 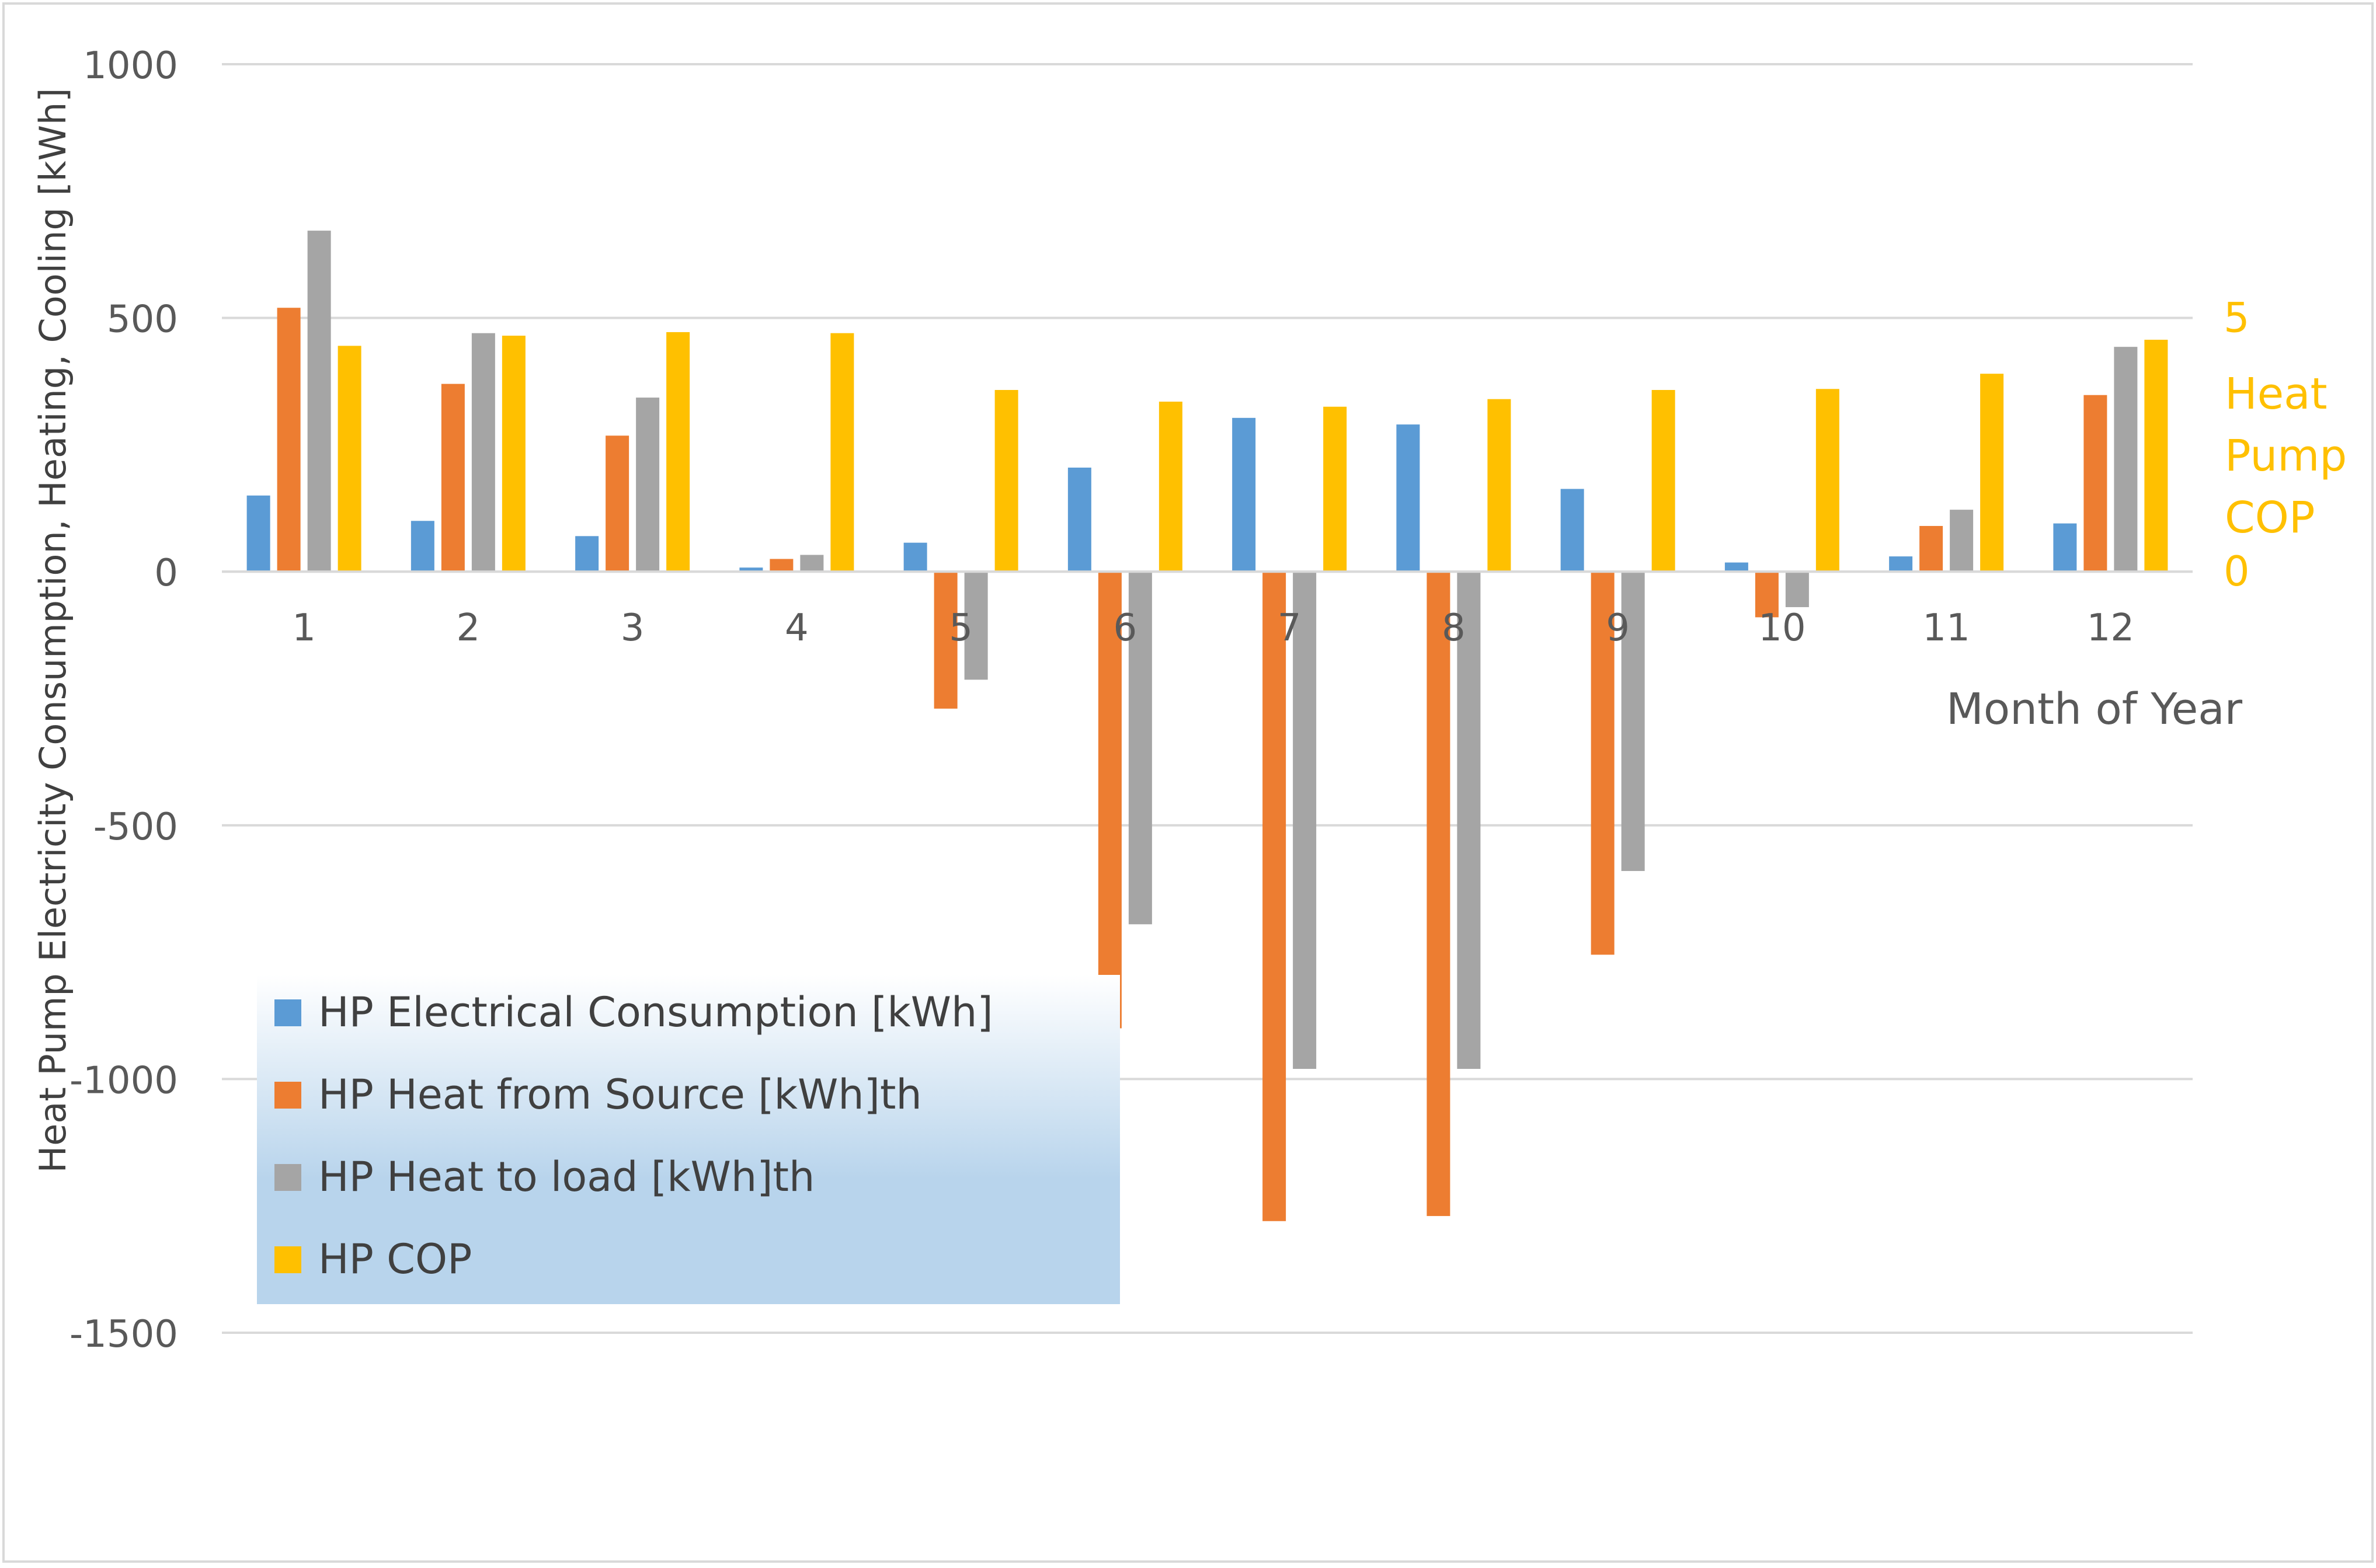 I want to click on y2-axis-title-line: Heat, so click(x=2276, y=394).